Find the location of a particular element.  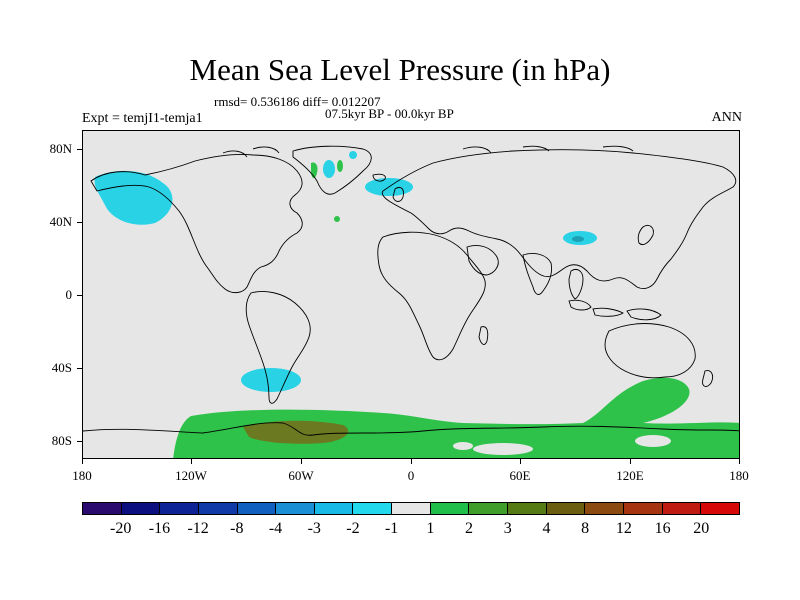

coast-africa is located at coordinates (431, 296).